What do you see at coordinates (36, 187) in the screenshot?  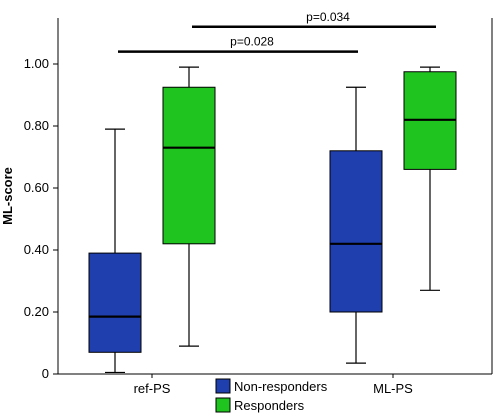 I see `y-tick-label: 0.60` at bounding box center [36, 187].